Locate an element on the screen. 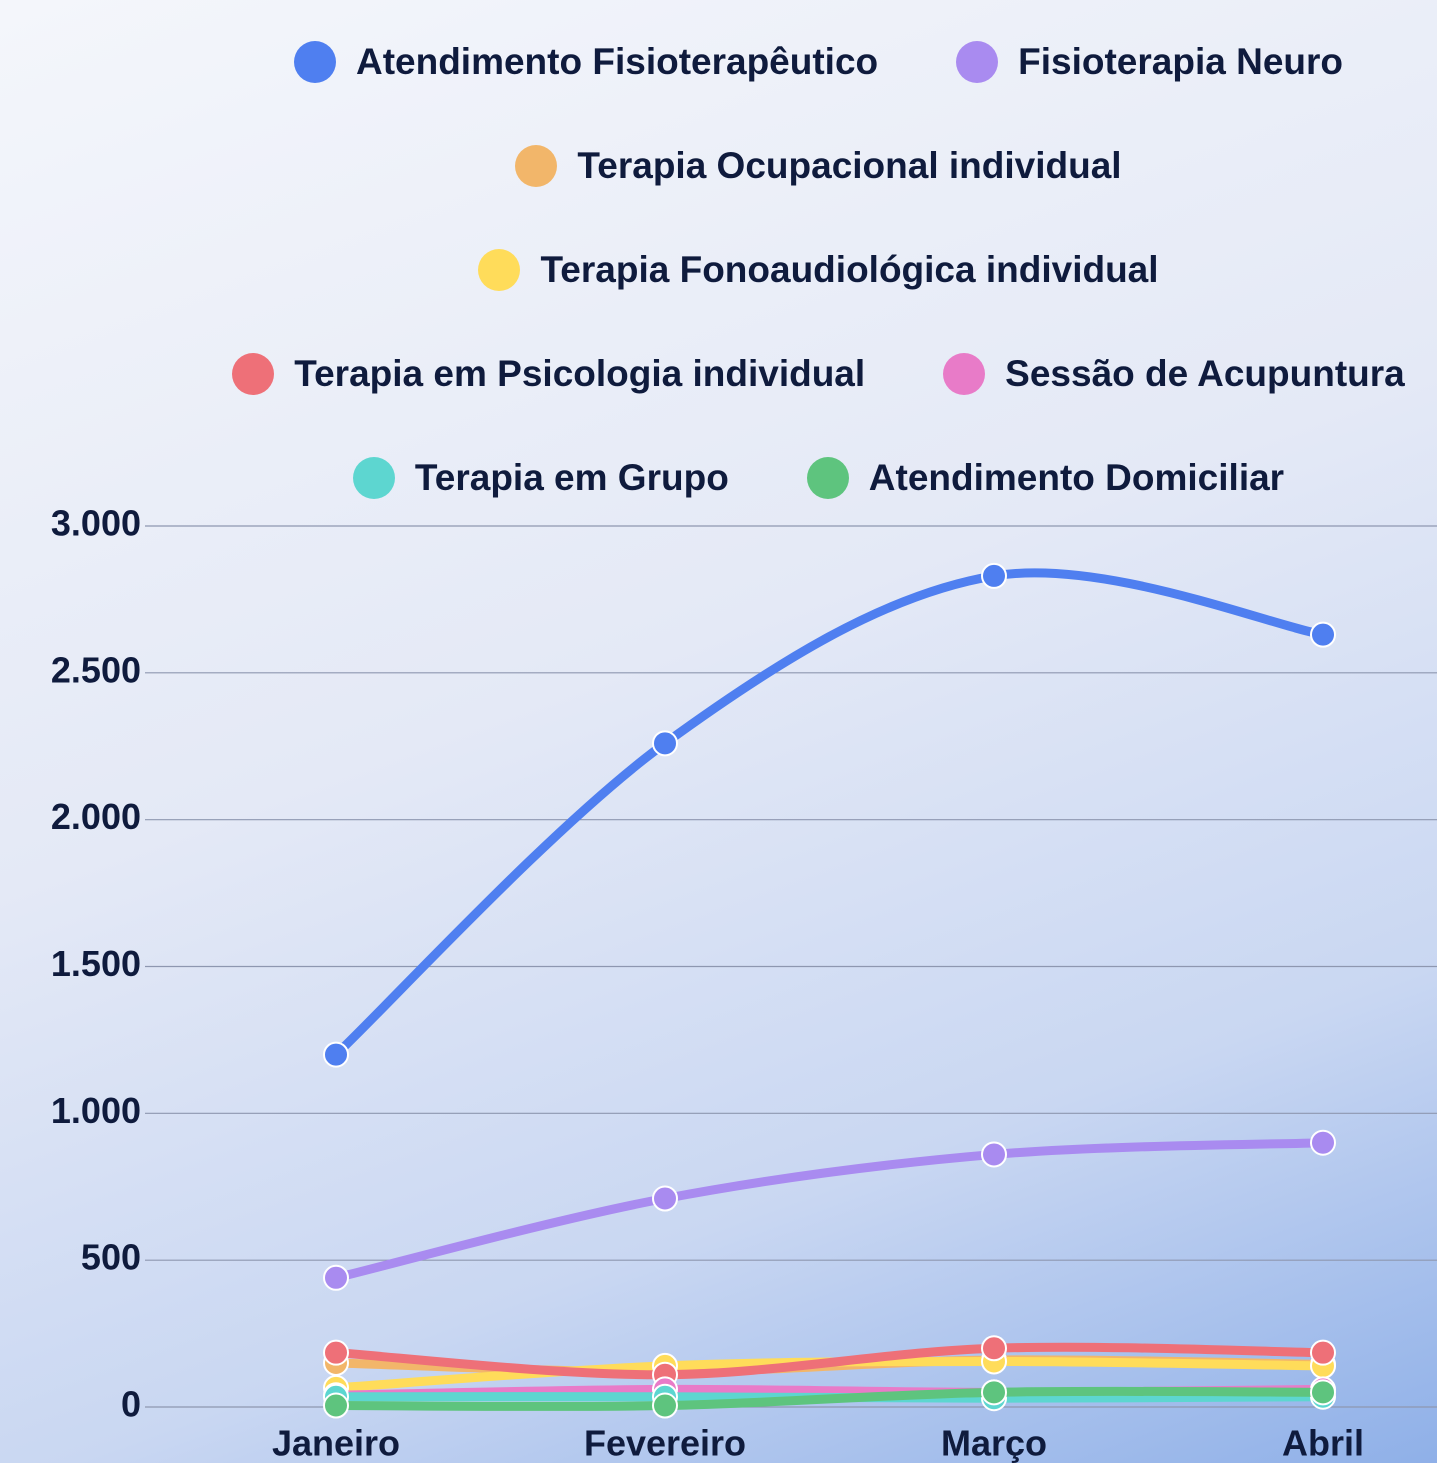 The height and width of the screenshot is (1463, 1437). legend-item: Terapia em Psicologia individual is located at coordinates (548, 374).